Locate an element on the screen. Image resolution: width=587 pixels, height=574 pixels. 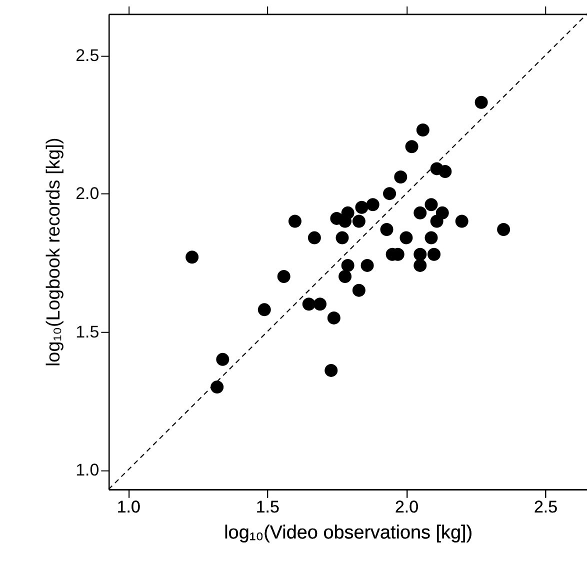
y-tick-label: 1.5 is located at coordinates (88, 332).